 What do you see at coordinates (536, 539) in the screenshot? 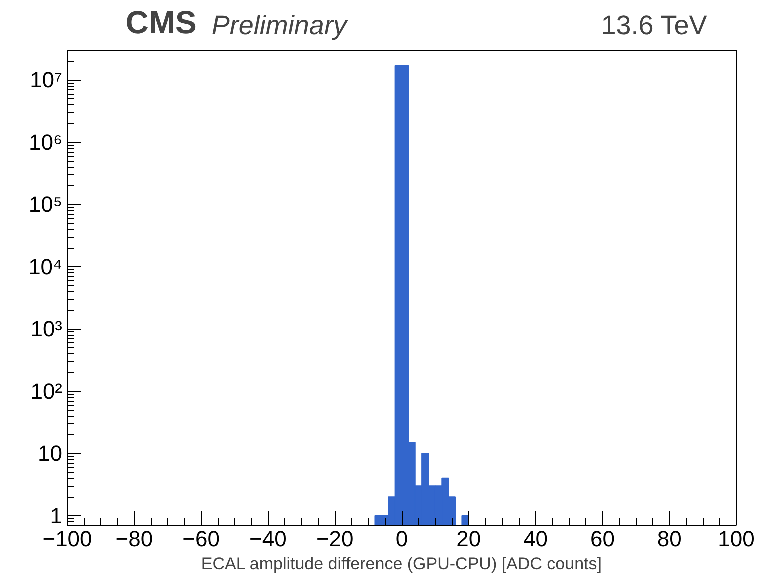
I see `x-tick-label: 40` at bounding box center [536, 539].